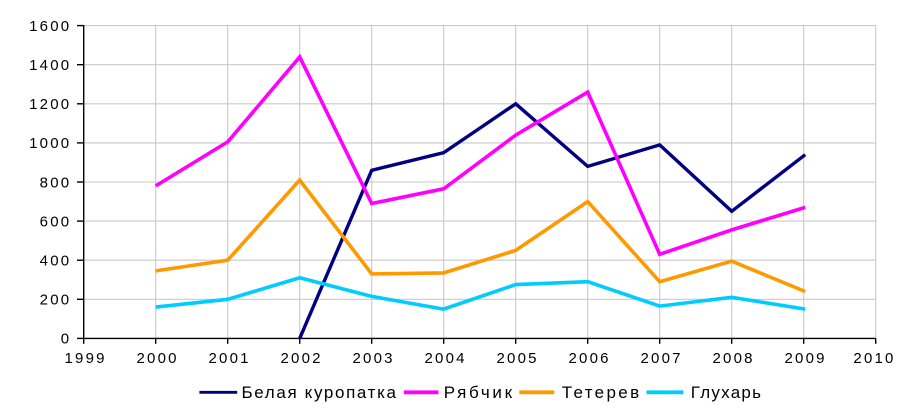 The width and height of the screenshot is (922, 412). What do you see at coordinates (56, 261) in the screenshot?
I see `svg-text: 400` at bounding box center [56, 261].